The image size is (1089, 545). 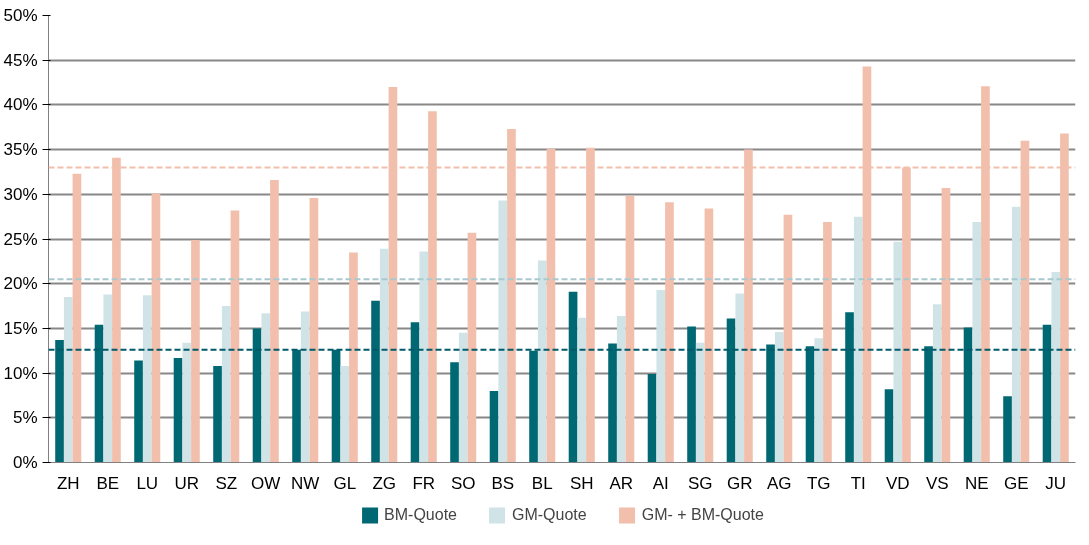 I want to click on x-tick-label: BS, so click(x=503, y=483).